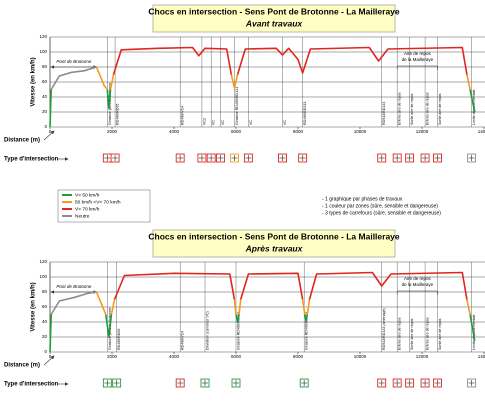  Describe the element at coordinates (49, 360) in the screenshot. I see `x-axis-arrow` at that location.